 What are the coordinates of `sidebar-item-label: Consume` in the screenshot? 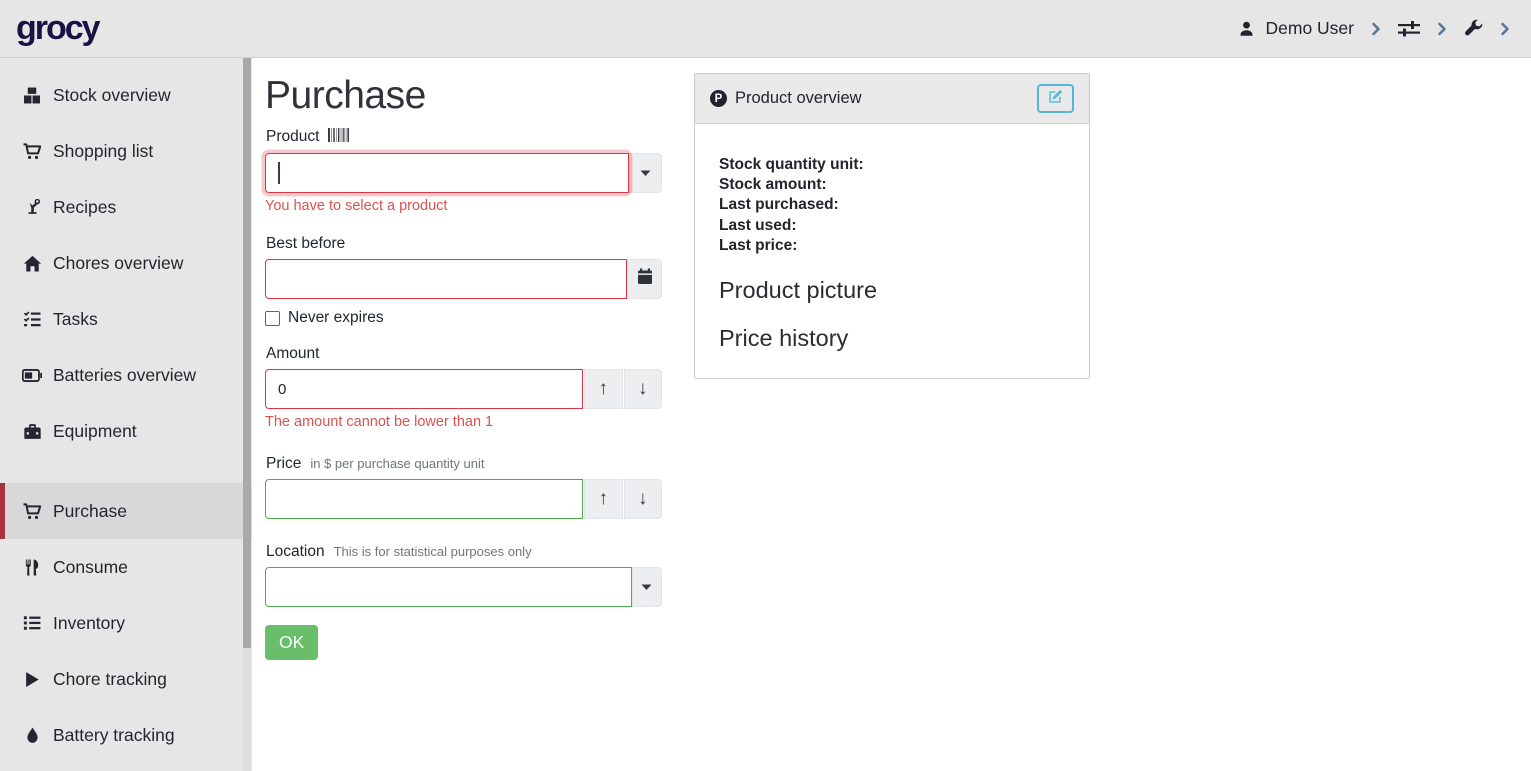 It's located at (90, 566).